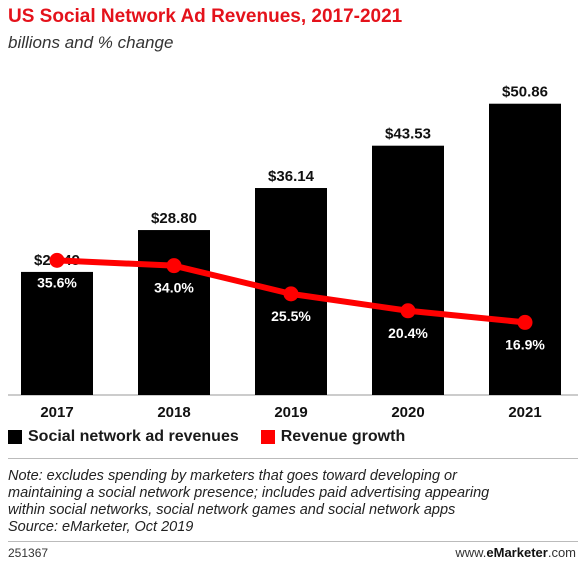  What do you see at coordinates (293, 458) in the screenshot?
I see `divider` at bounding box center [293, 458].